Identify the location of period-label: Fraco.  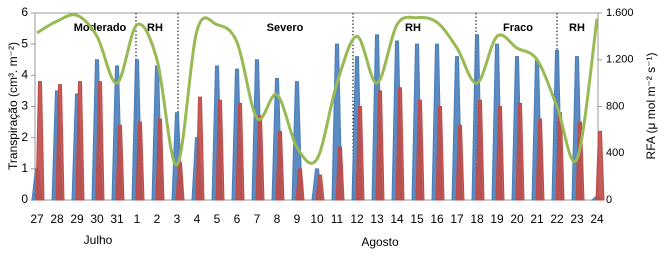
(518, 28).